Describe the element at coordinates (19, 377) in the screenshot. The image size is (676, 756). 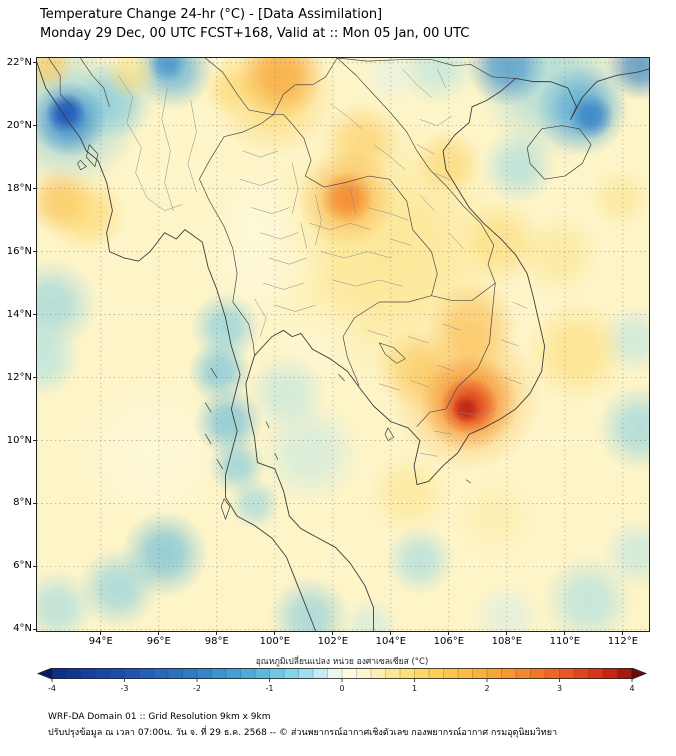
I see `y-axis-tick-label: 12°N` at that location.